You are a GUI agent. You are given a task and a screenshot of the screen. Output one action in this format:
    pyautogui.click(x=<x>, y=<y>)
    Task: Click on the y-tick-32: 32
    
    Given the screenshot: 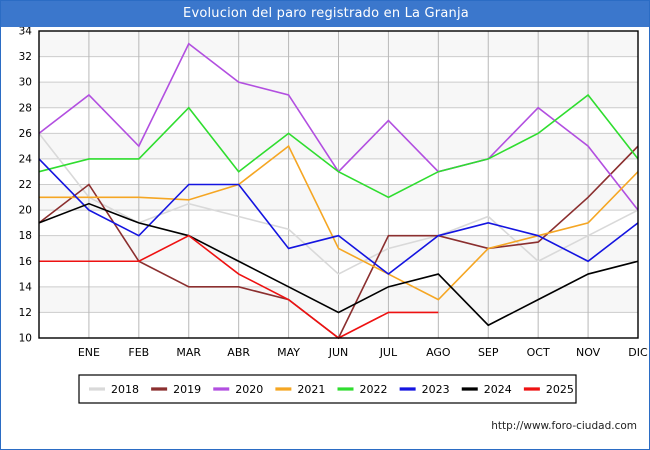 What is the action you would take?
    pyautogui.click(x=25, y=57)
    